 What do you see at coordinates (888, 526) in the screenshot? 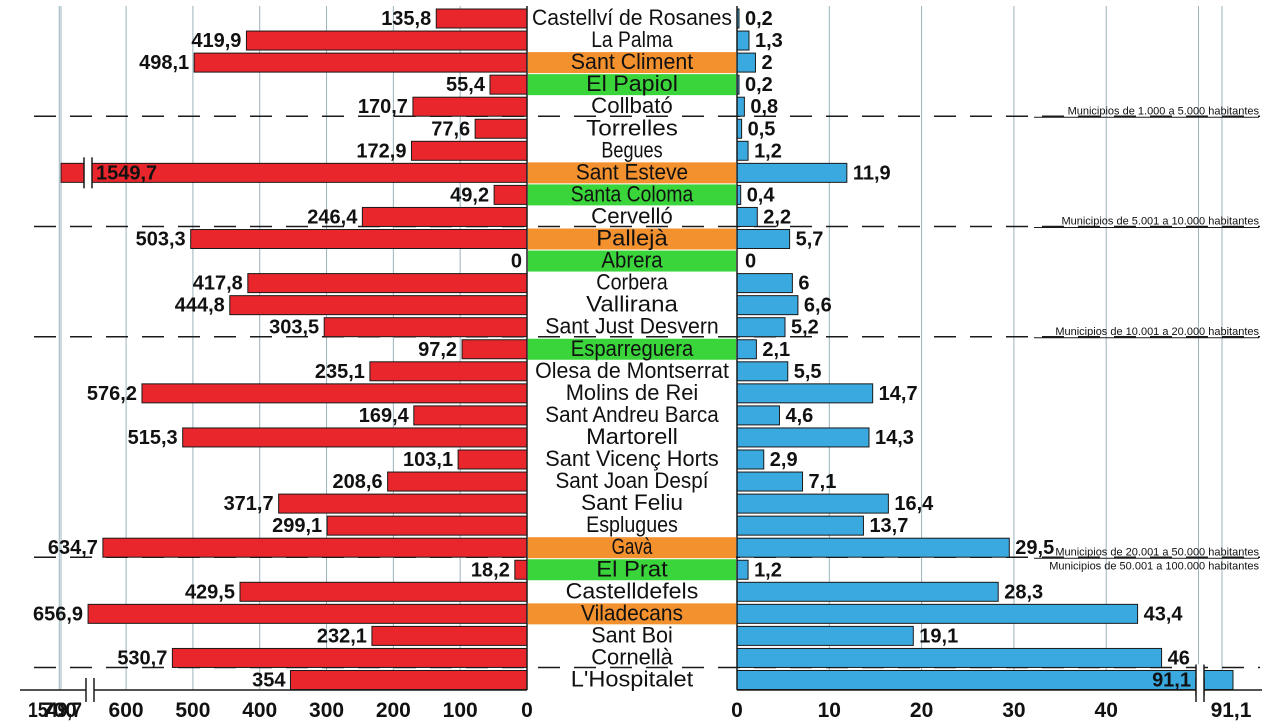
I see `right-value-label: 13,7` at bounding box center [888, 526].